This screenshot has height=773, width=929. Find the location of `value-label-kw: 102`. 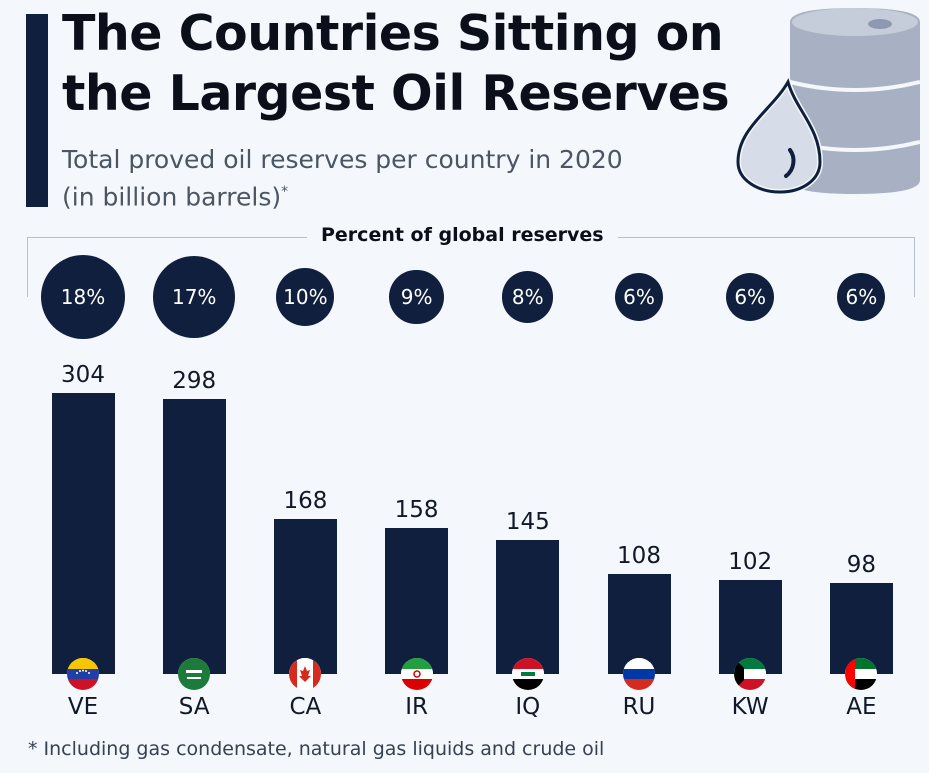

value-label-kw: 102 is located at coordinates (750, 561).